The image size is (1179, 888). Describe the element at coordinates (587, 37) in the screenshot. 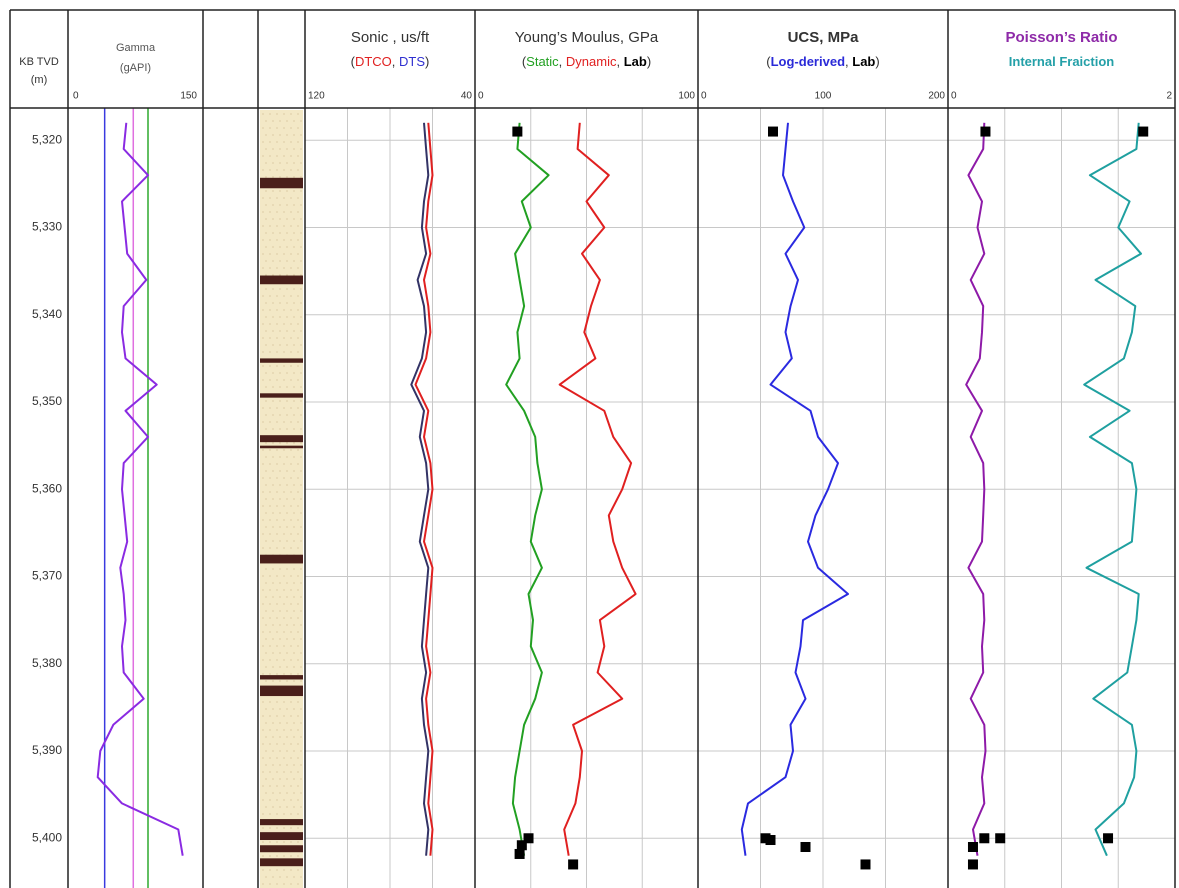

I see `track-title: Young’s Moulus, GPa` at that location.